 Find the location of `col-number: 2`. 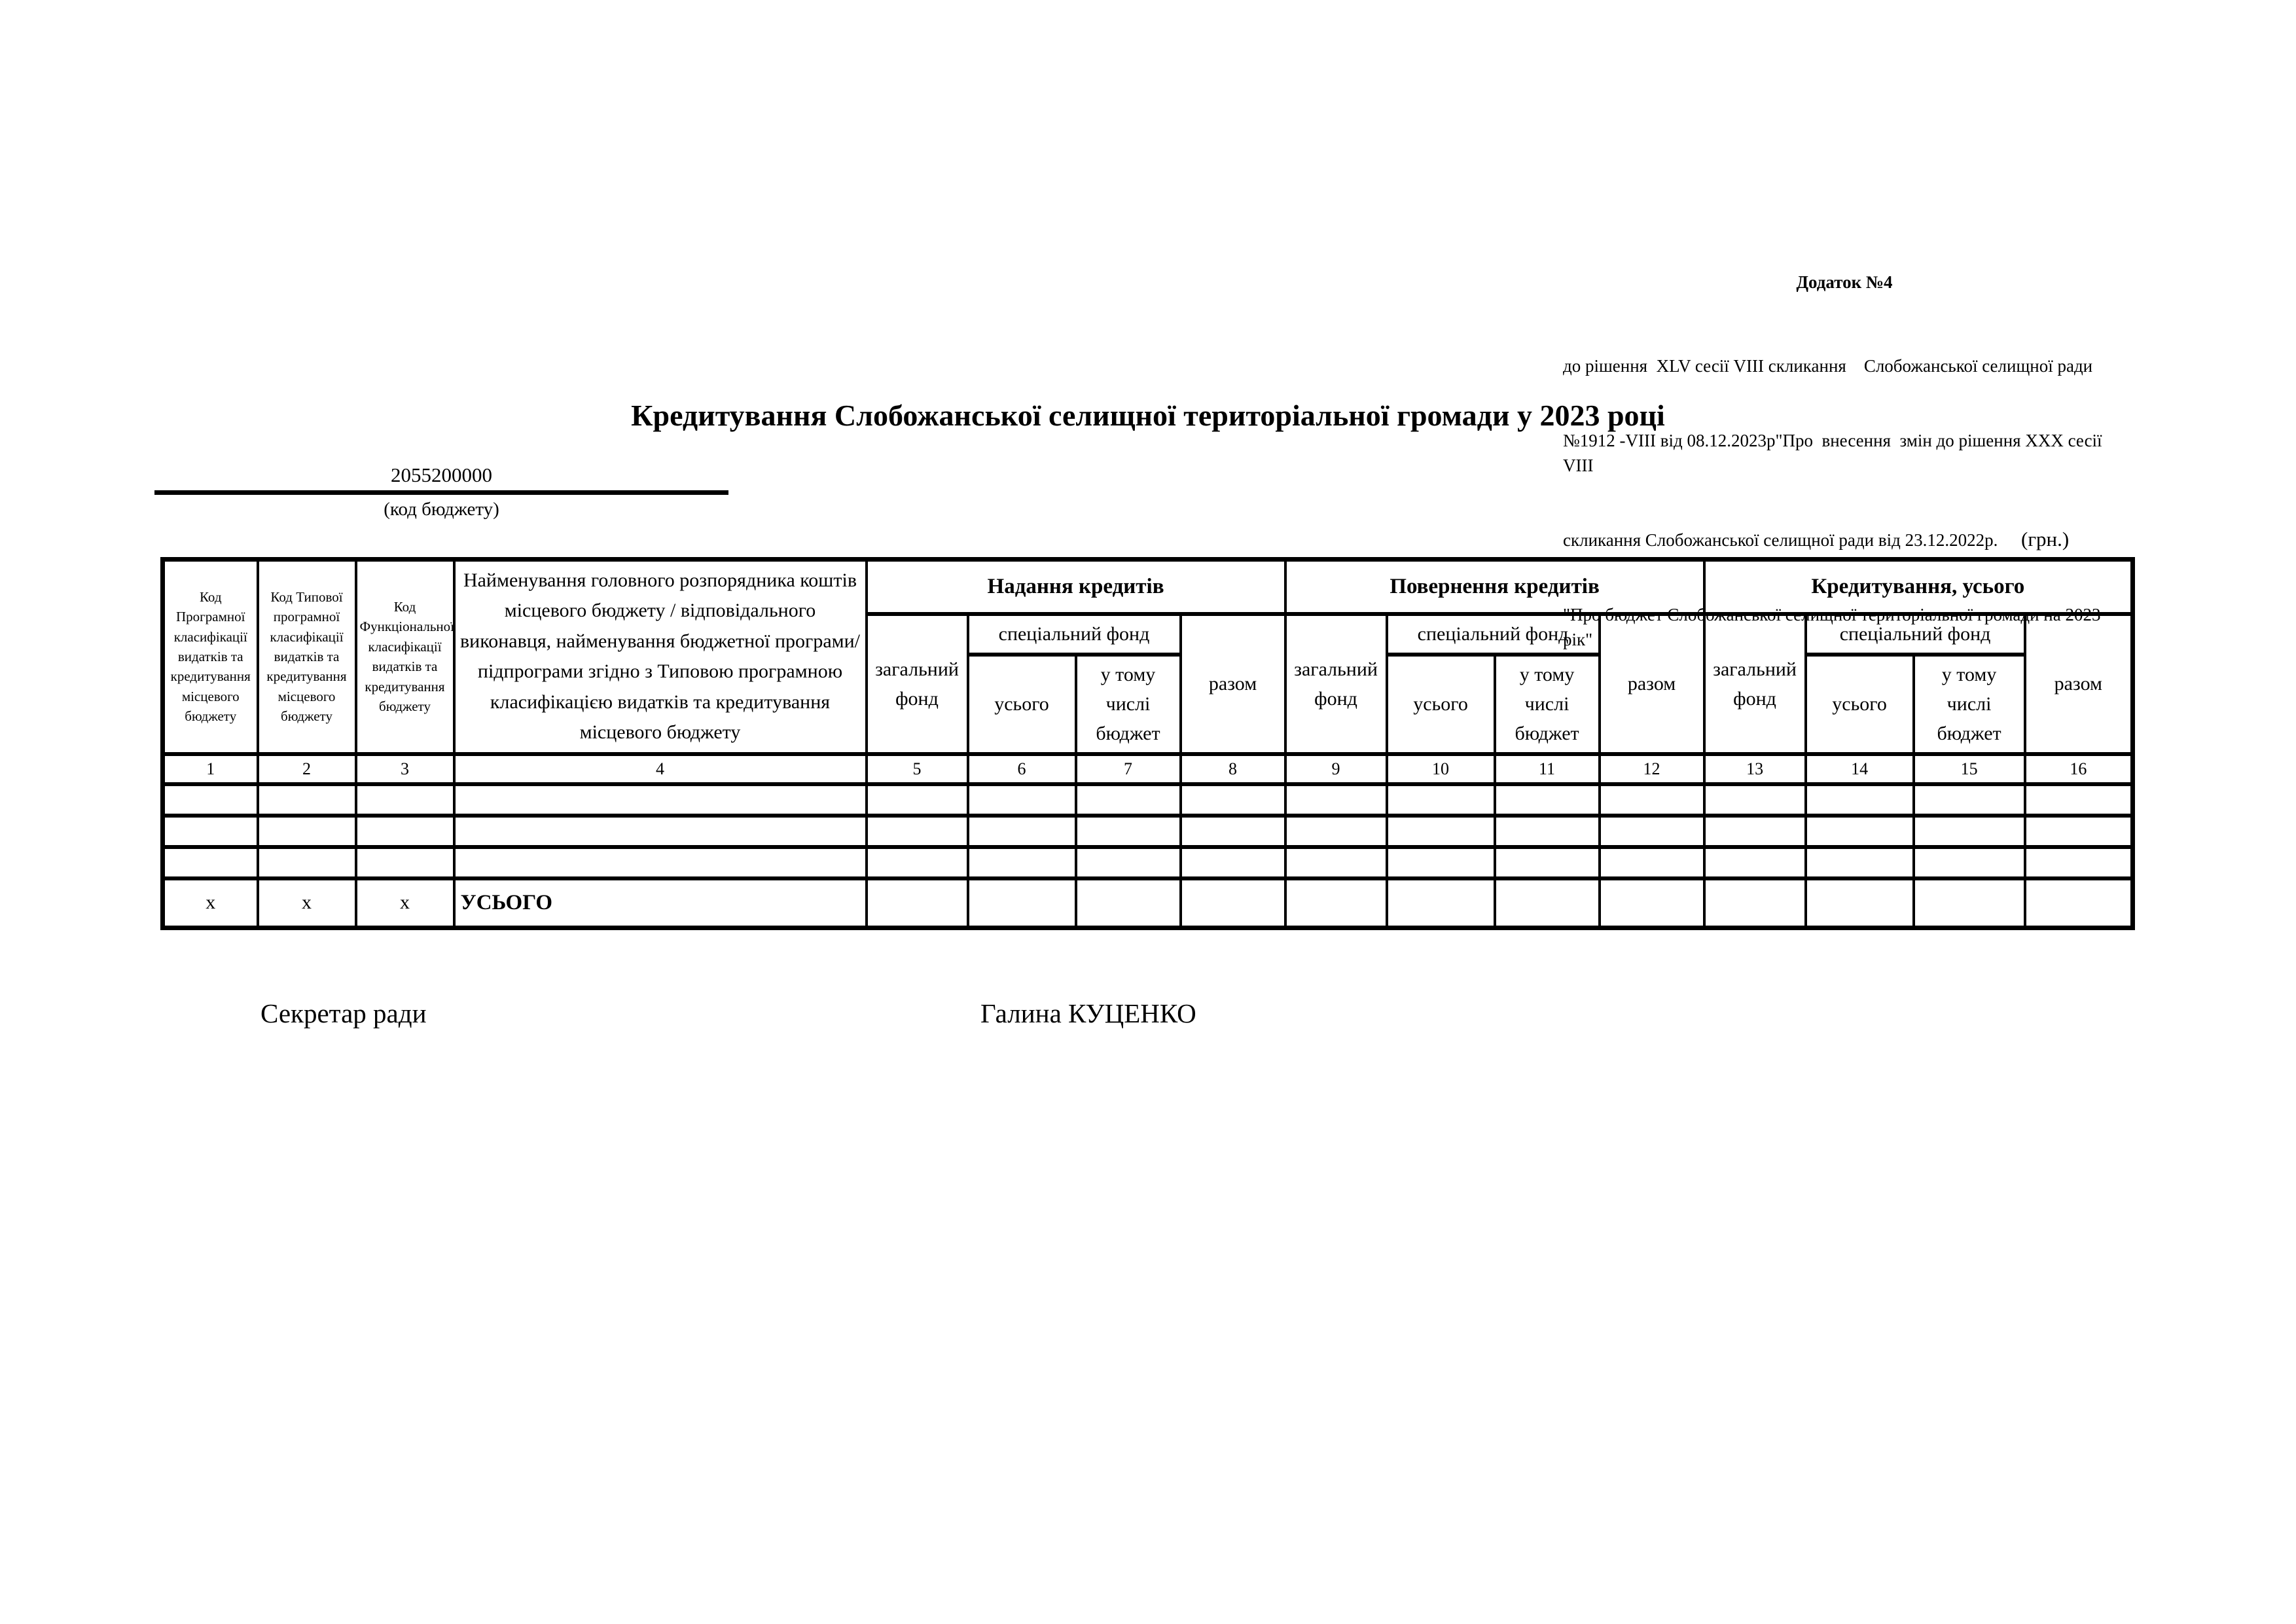

col-number: 2 is located at coordinates (306, 768).